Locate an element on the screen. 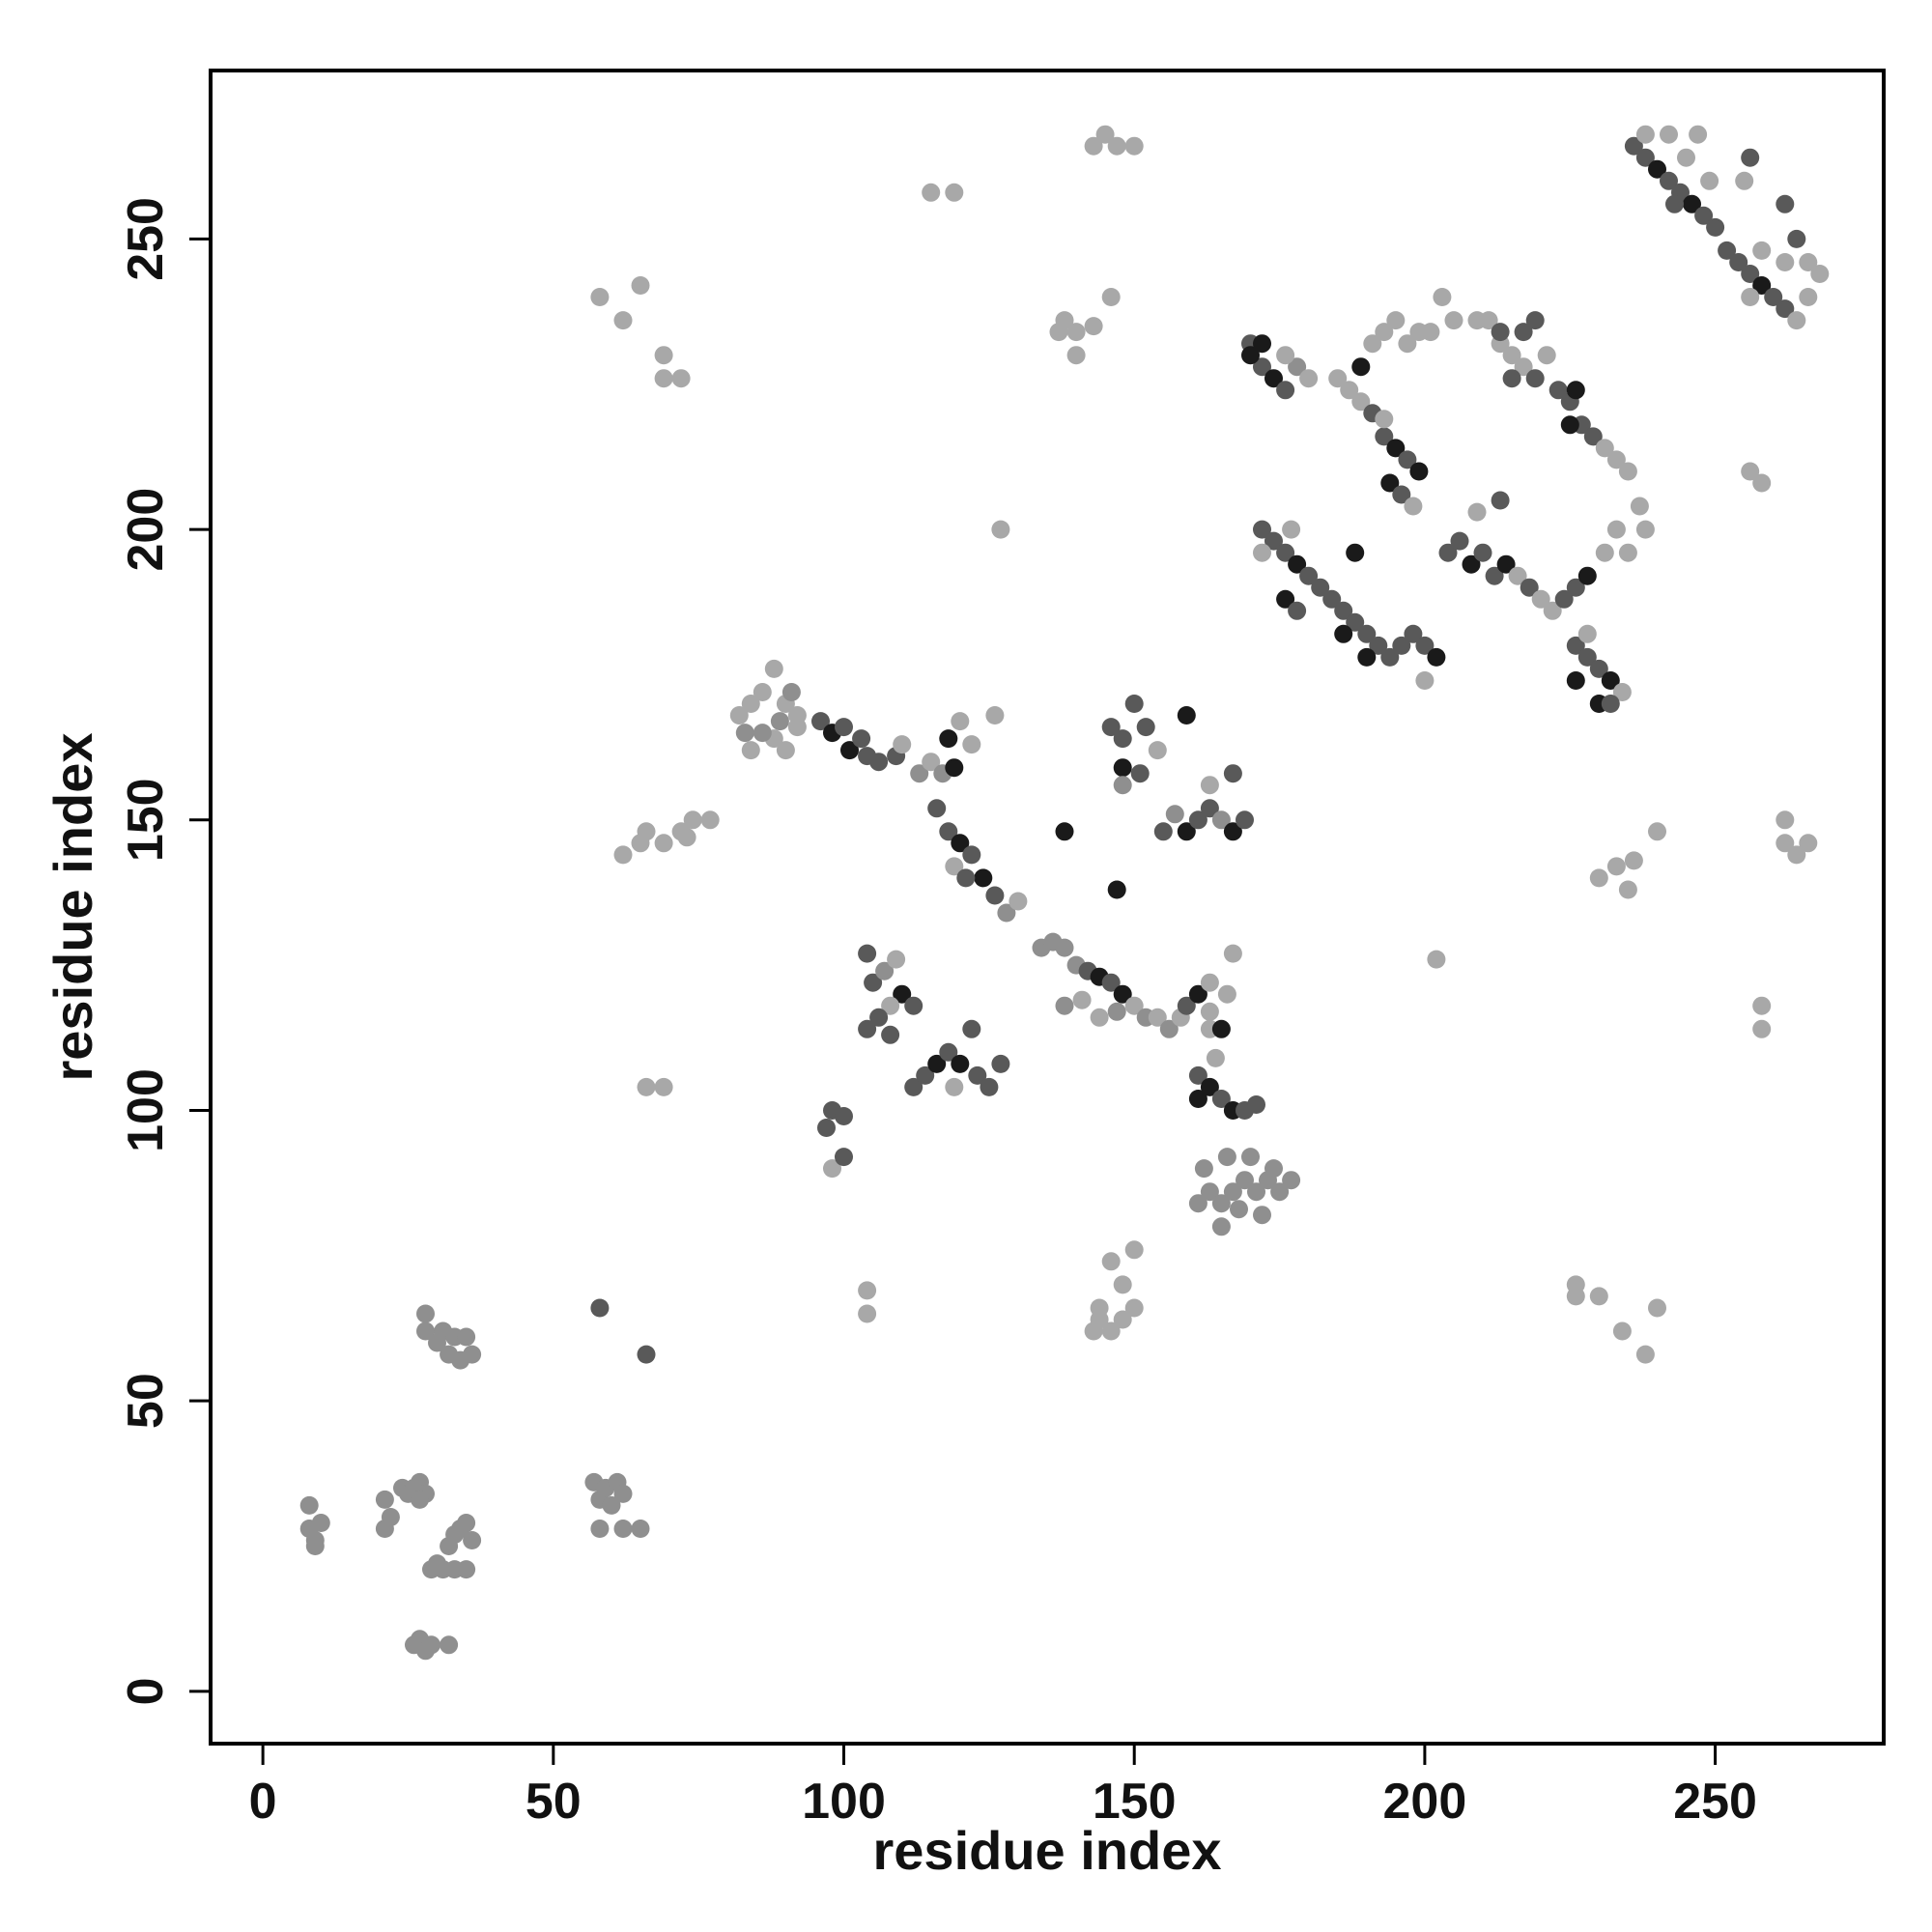 The width and height of the screenshot is (1932, 1932). x-tick-label: 150 is located at coordinates (1135, 1802).